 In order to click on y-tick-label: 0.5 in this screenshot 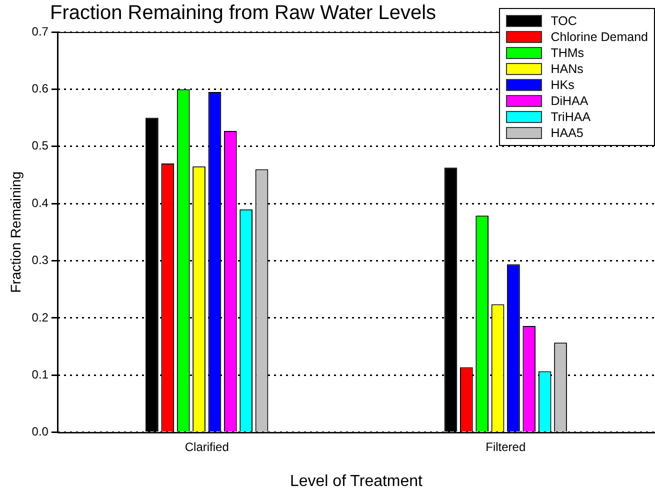, I will do `click(40, 145)`.